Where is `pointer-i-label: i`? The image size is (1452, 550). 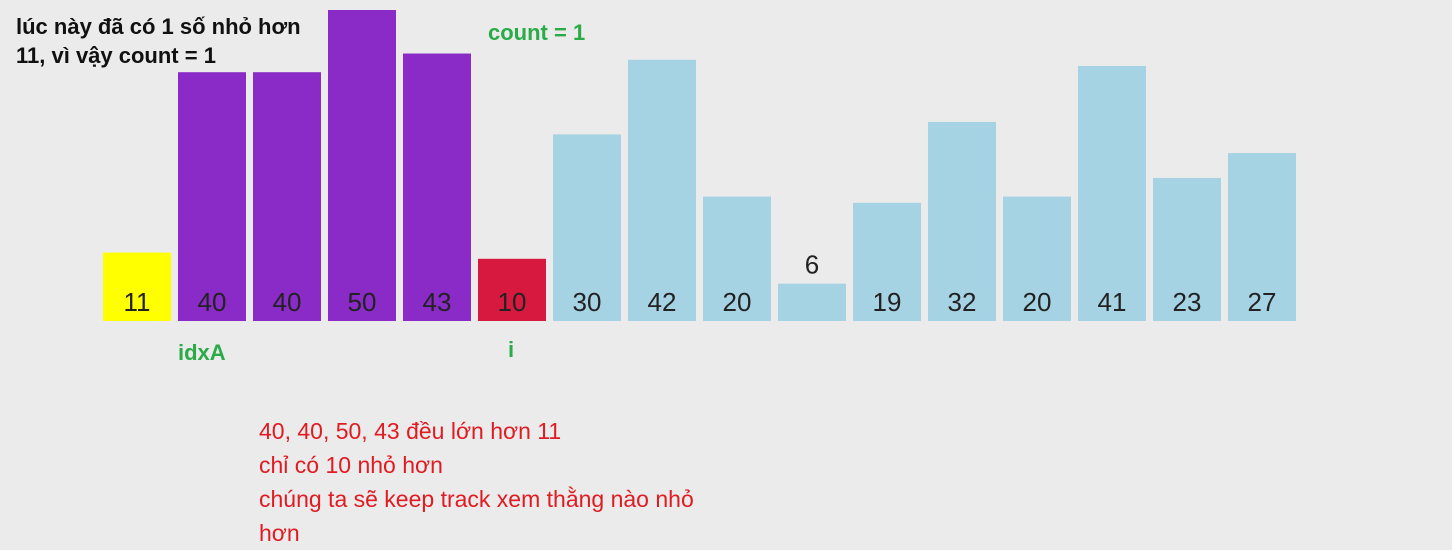
pointer-i-label: i is located at coordinates (511, 349).